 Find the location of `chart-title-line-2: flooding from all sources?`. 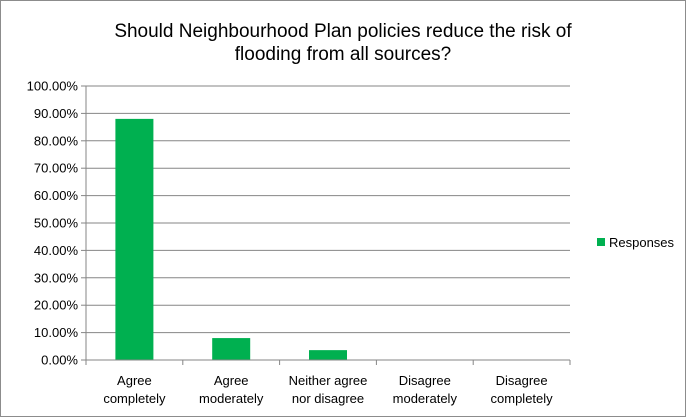

chart-title-line-2: flooding from all sources? is located at coordinates (343, 54).